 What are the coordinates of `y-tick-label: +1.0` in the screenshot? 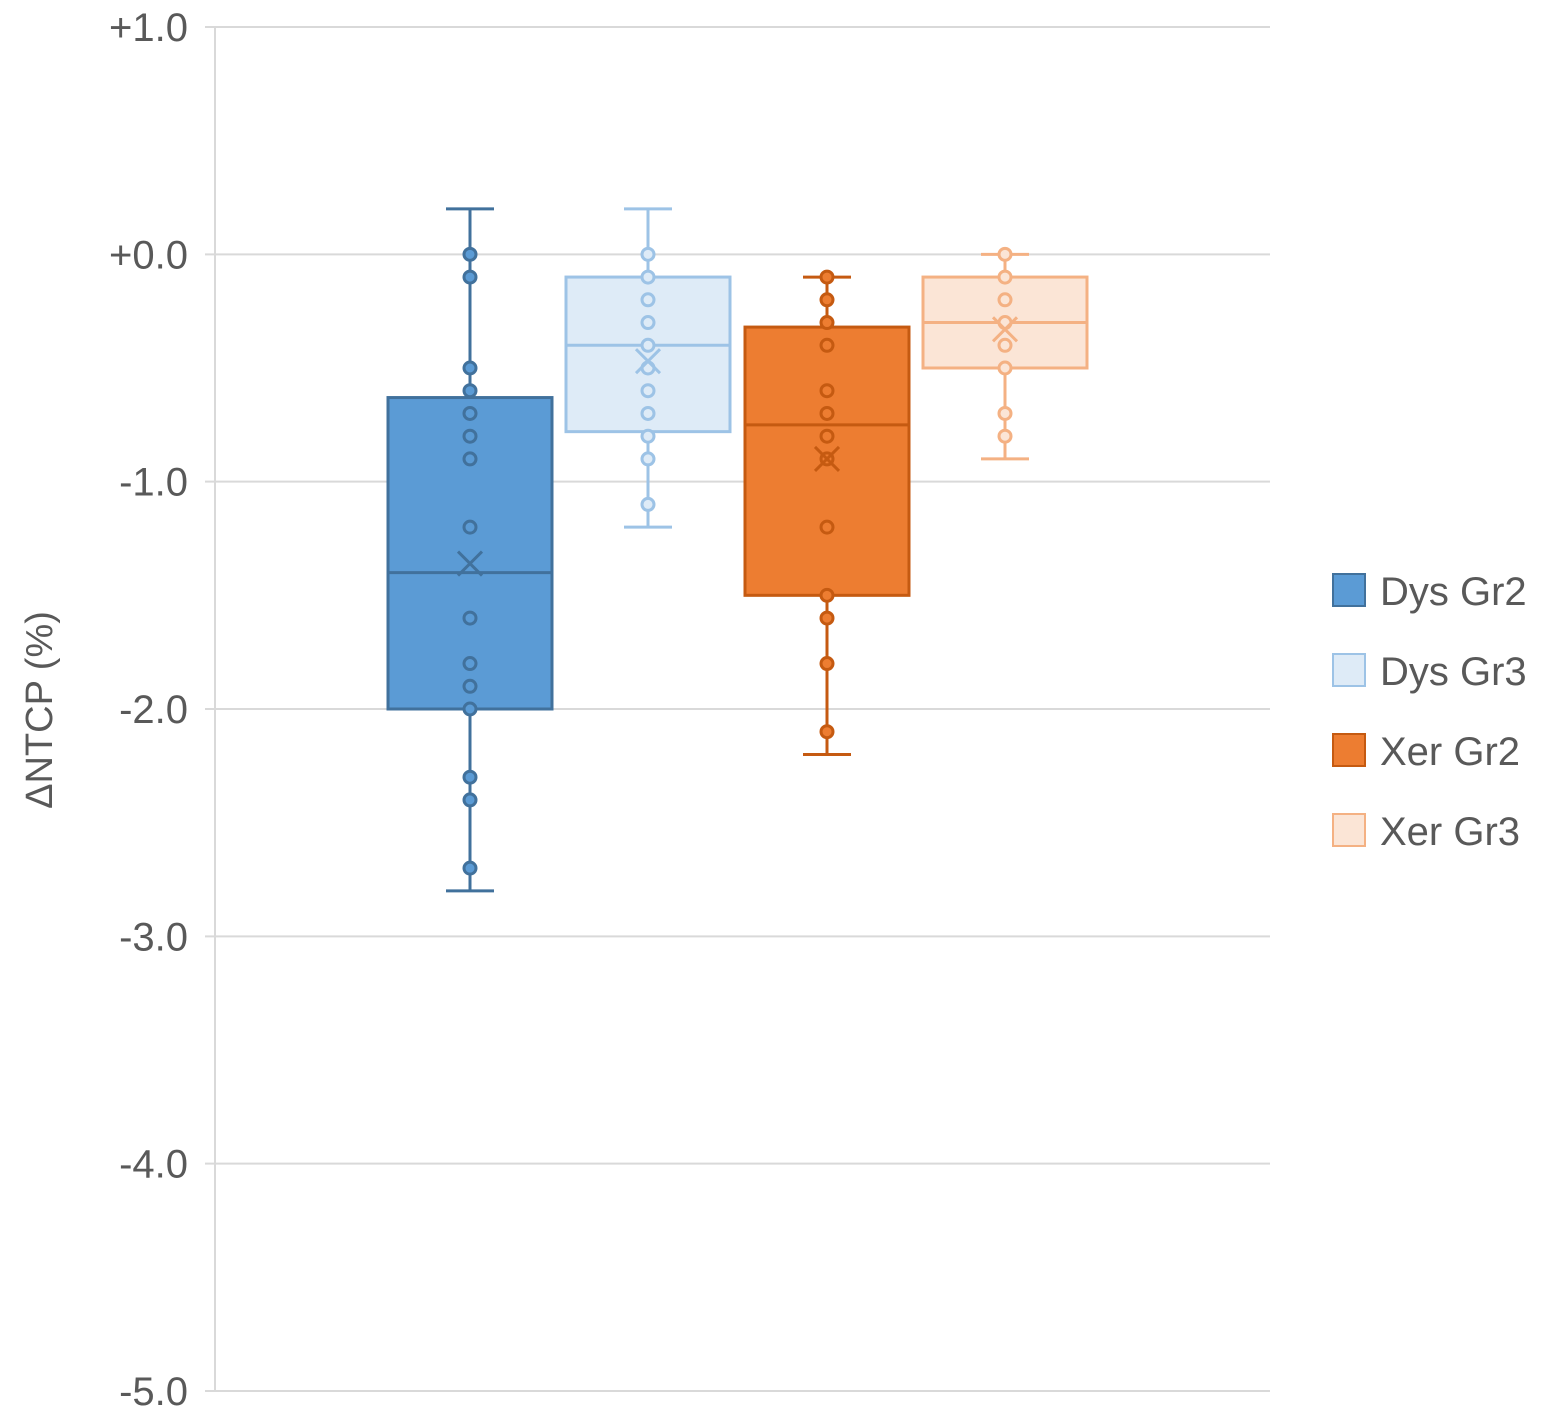 It's located at (148, 28).